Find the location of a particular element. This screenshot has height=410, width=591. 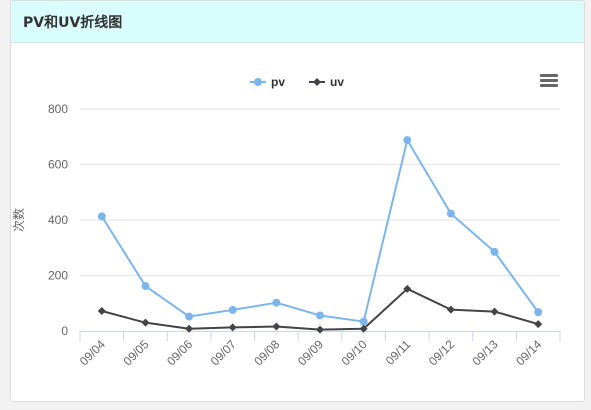

x-tick-label: 09/08 is located at coordinates (266, 352).